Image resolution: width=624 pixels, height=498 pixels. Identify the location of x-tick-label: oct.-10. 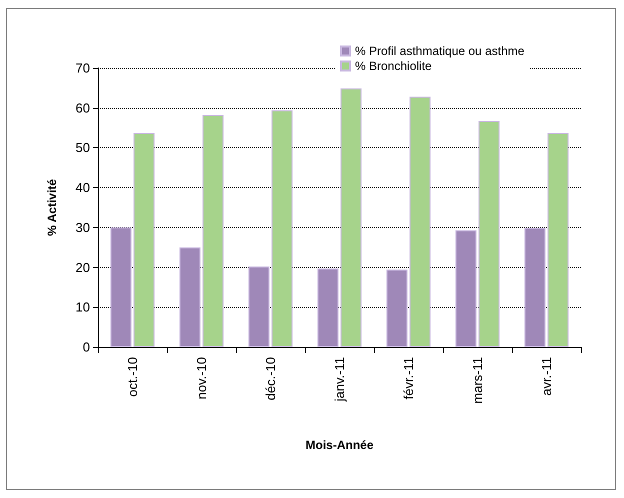
(132, 377).